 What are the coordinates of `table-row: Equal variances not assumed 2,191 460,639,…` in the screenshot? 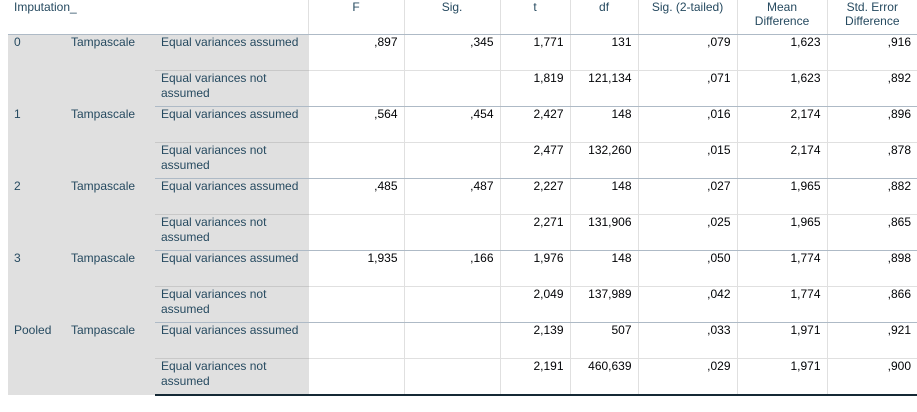 It's located at (462, 377).